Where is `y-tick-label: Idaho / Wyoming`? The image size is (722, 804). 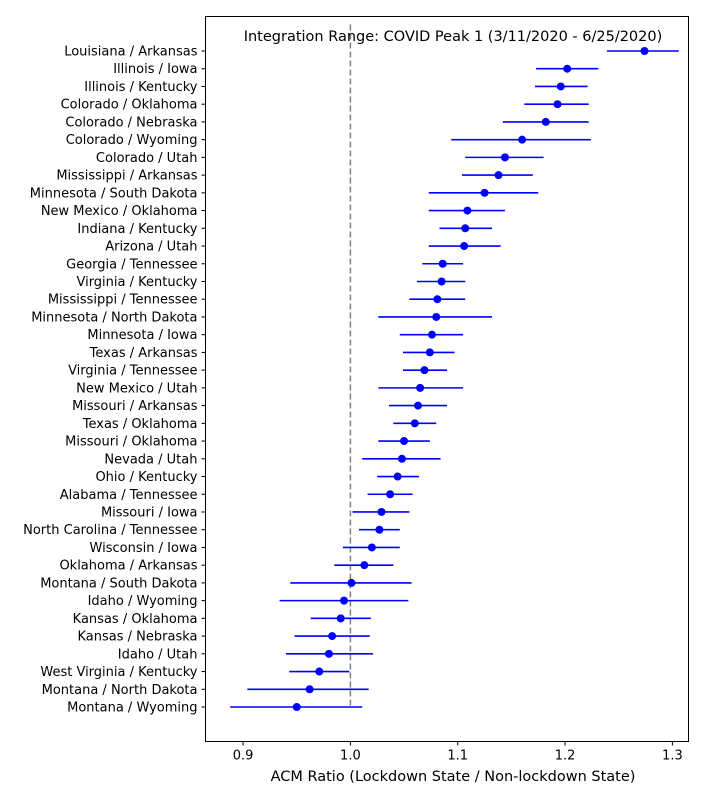 y-tick-label: Idaho / Wyoming is located at coordinates (143, 601).